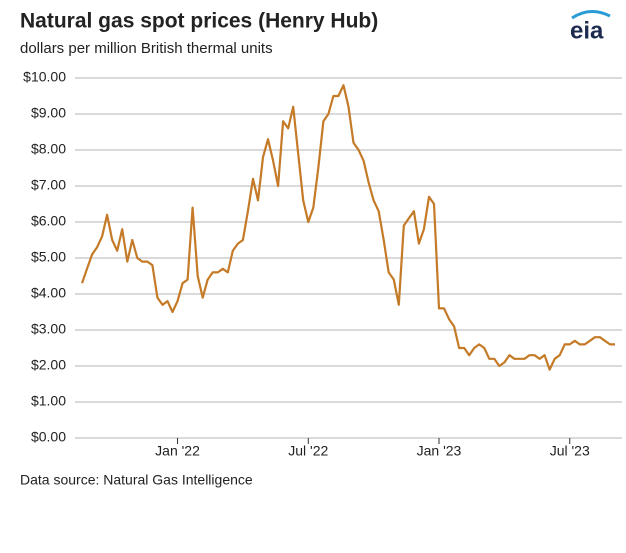  I want to click on y-tick-label: $4.00, so click(48, 293).